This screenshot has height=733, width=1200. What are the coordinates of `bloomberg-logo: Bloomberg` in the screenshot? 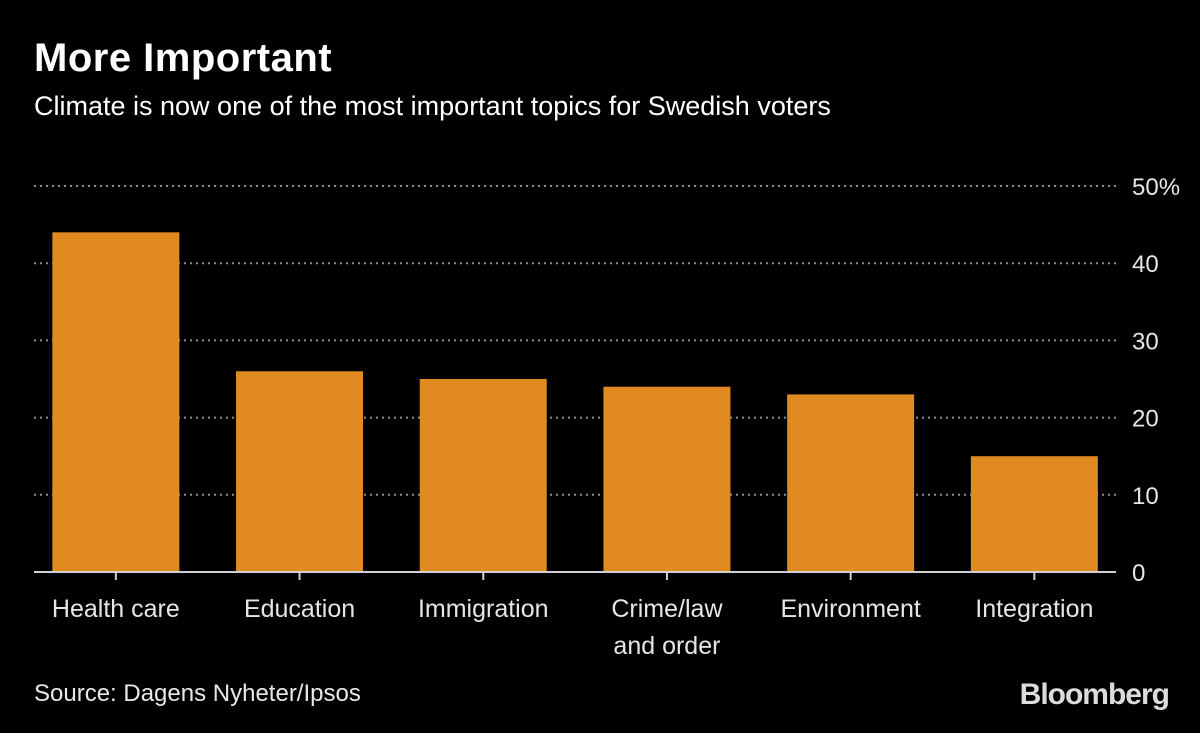 It's located at (1094, 694).